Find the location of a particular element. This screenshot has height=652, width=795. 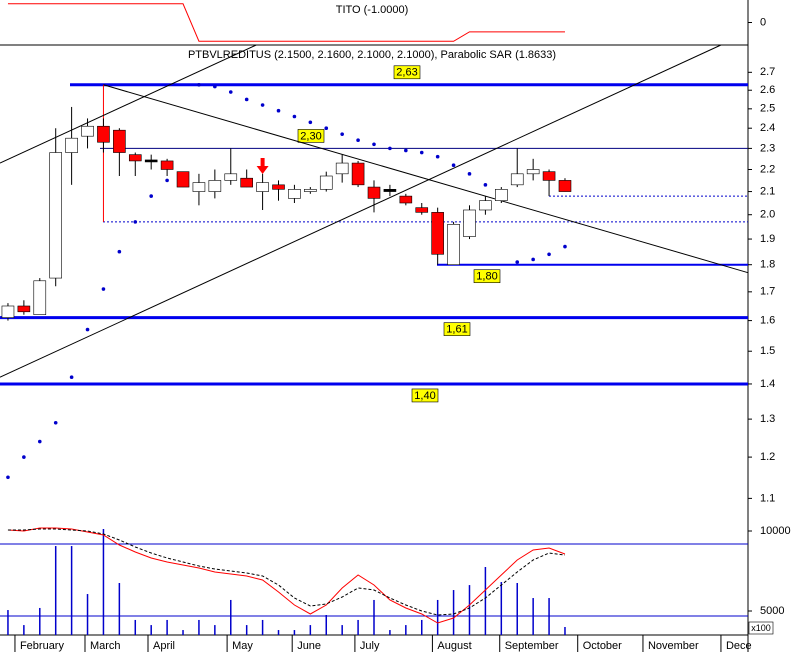

y-tick-label: 1.9 is located at coordinates (767, 239).